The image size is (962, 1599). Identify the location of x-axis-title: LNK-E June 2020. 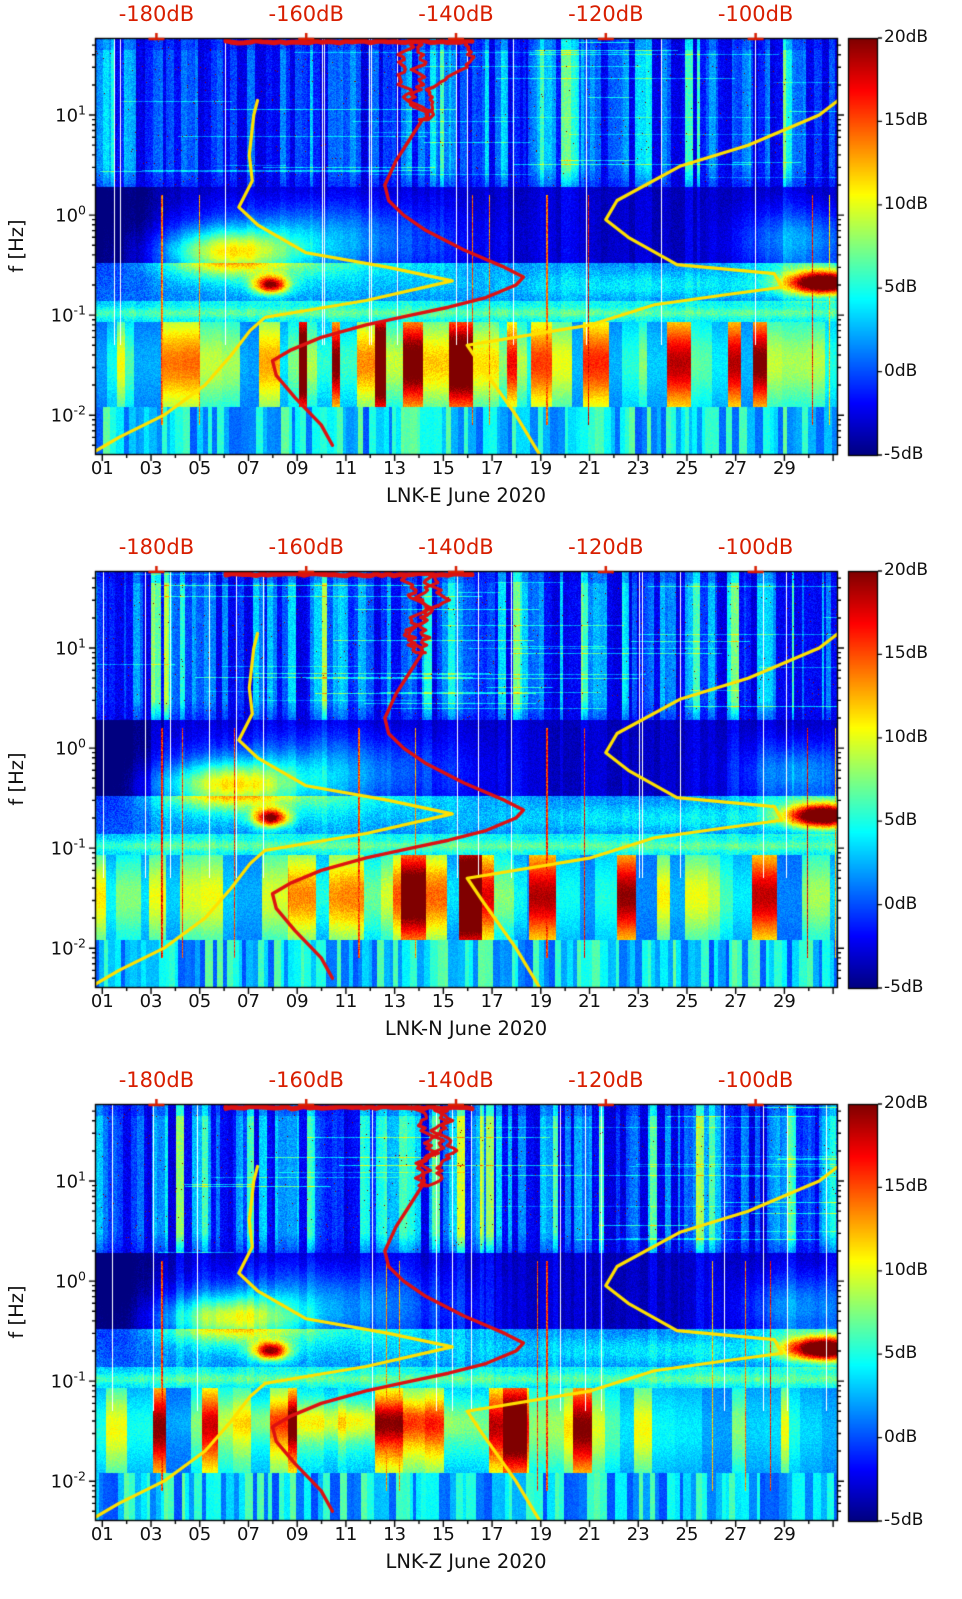
(466, 495).